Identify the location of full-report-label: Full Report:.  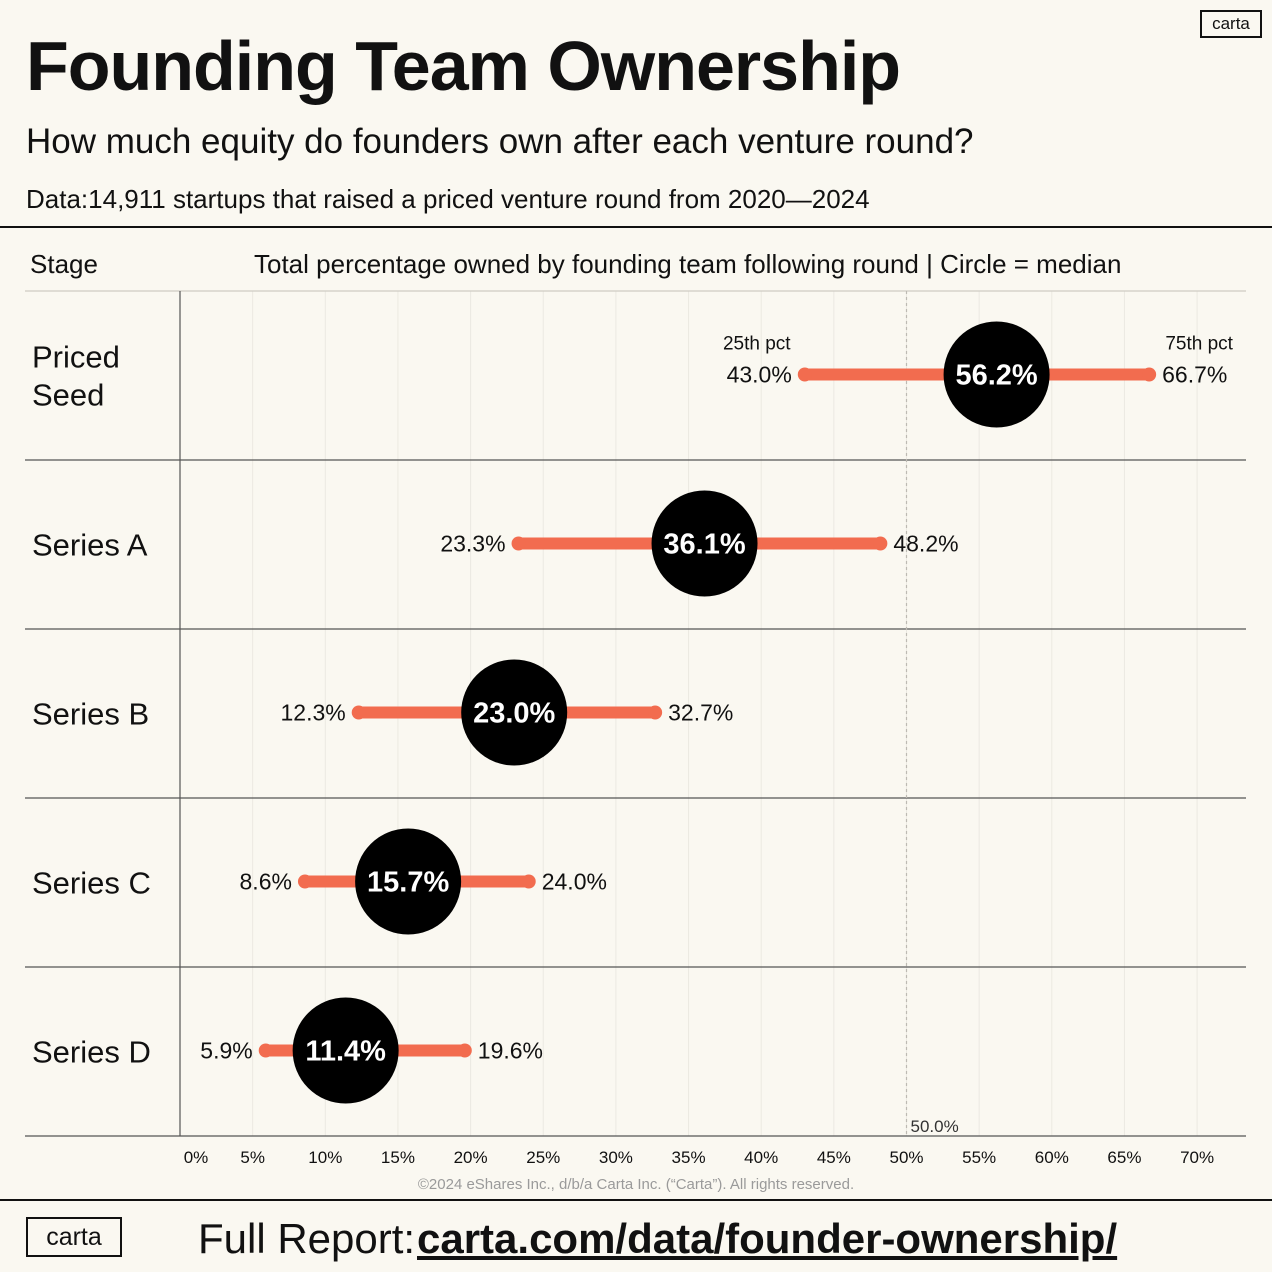
(307, 1238).